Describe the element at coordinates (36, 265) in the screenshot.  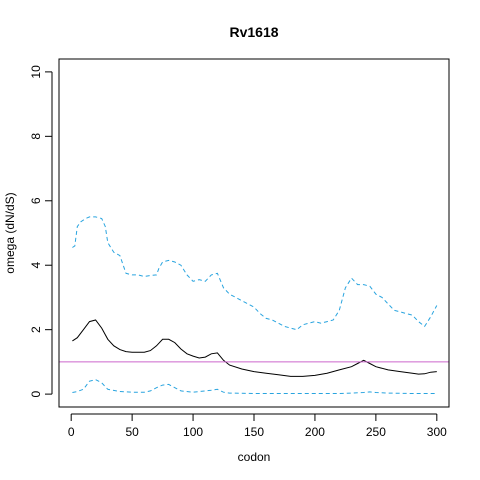
I see `y-tick-label: 4` at that location.